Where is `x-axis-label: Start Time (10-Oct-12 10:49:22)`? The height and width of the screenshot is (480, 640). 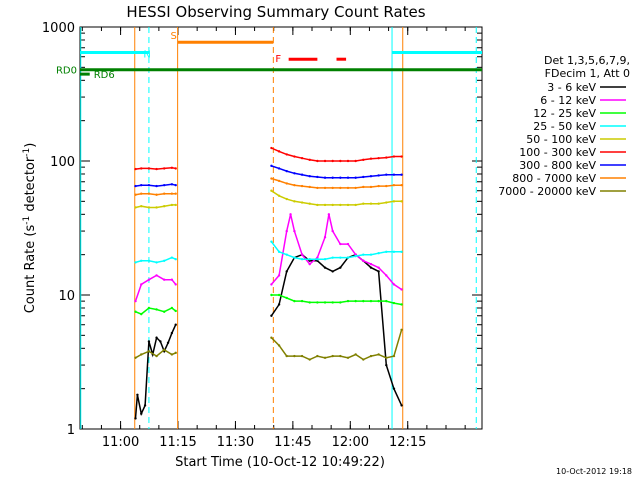
x-axis-label: Start Time (10-Oct-12 10:49:22) is located at coordinates (280, 462).